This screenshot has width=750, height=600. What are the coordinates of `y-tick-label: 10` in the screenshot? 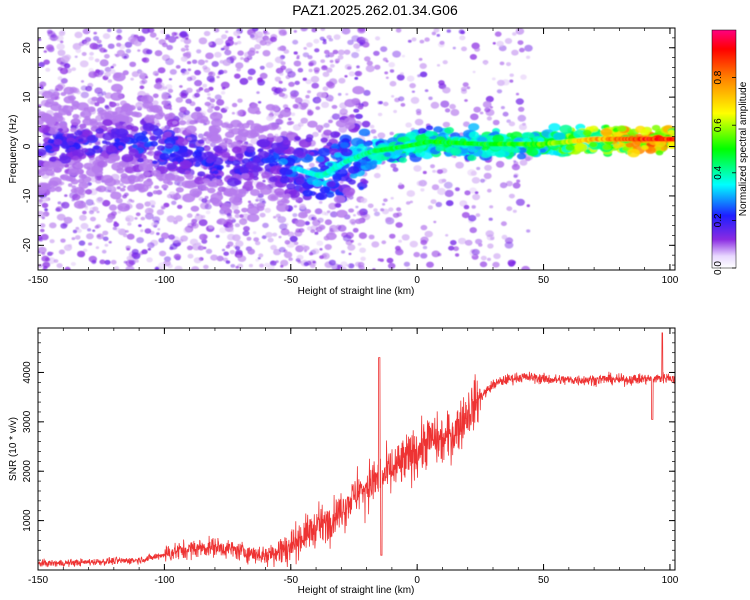 It's located at (27, 97).